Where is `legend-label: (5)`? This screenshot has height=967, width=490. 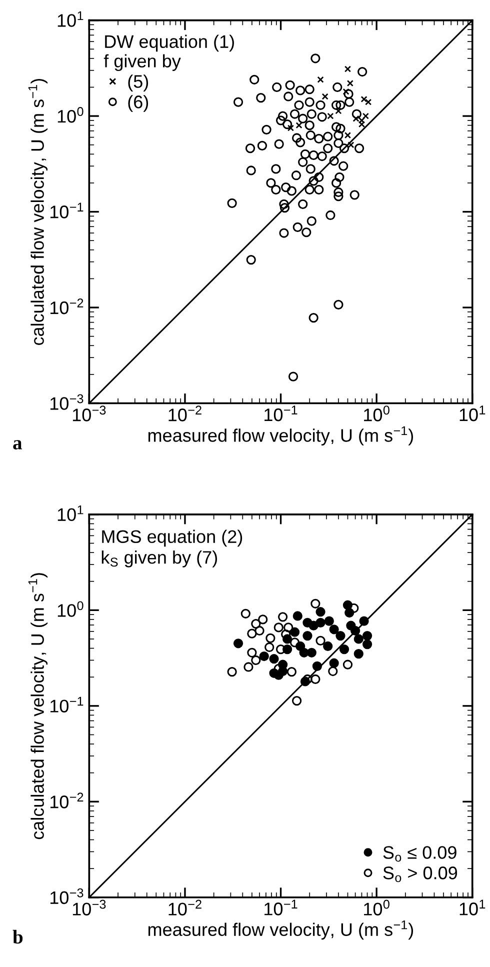 legend-label: (5) is located at coordinates (138, 83).